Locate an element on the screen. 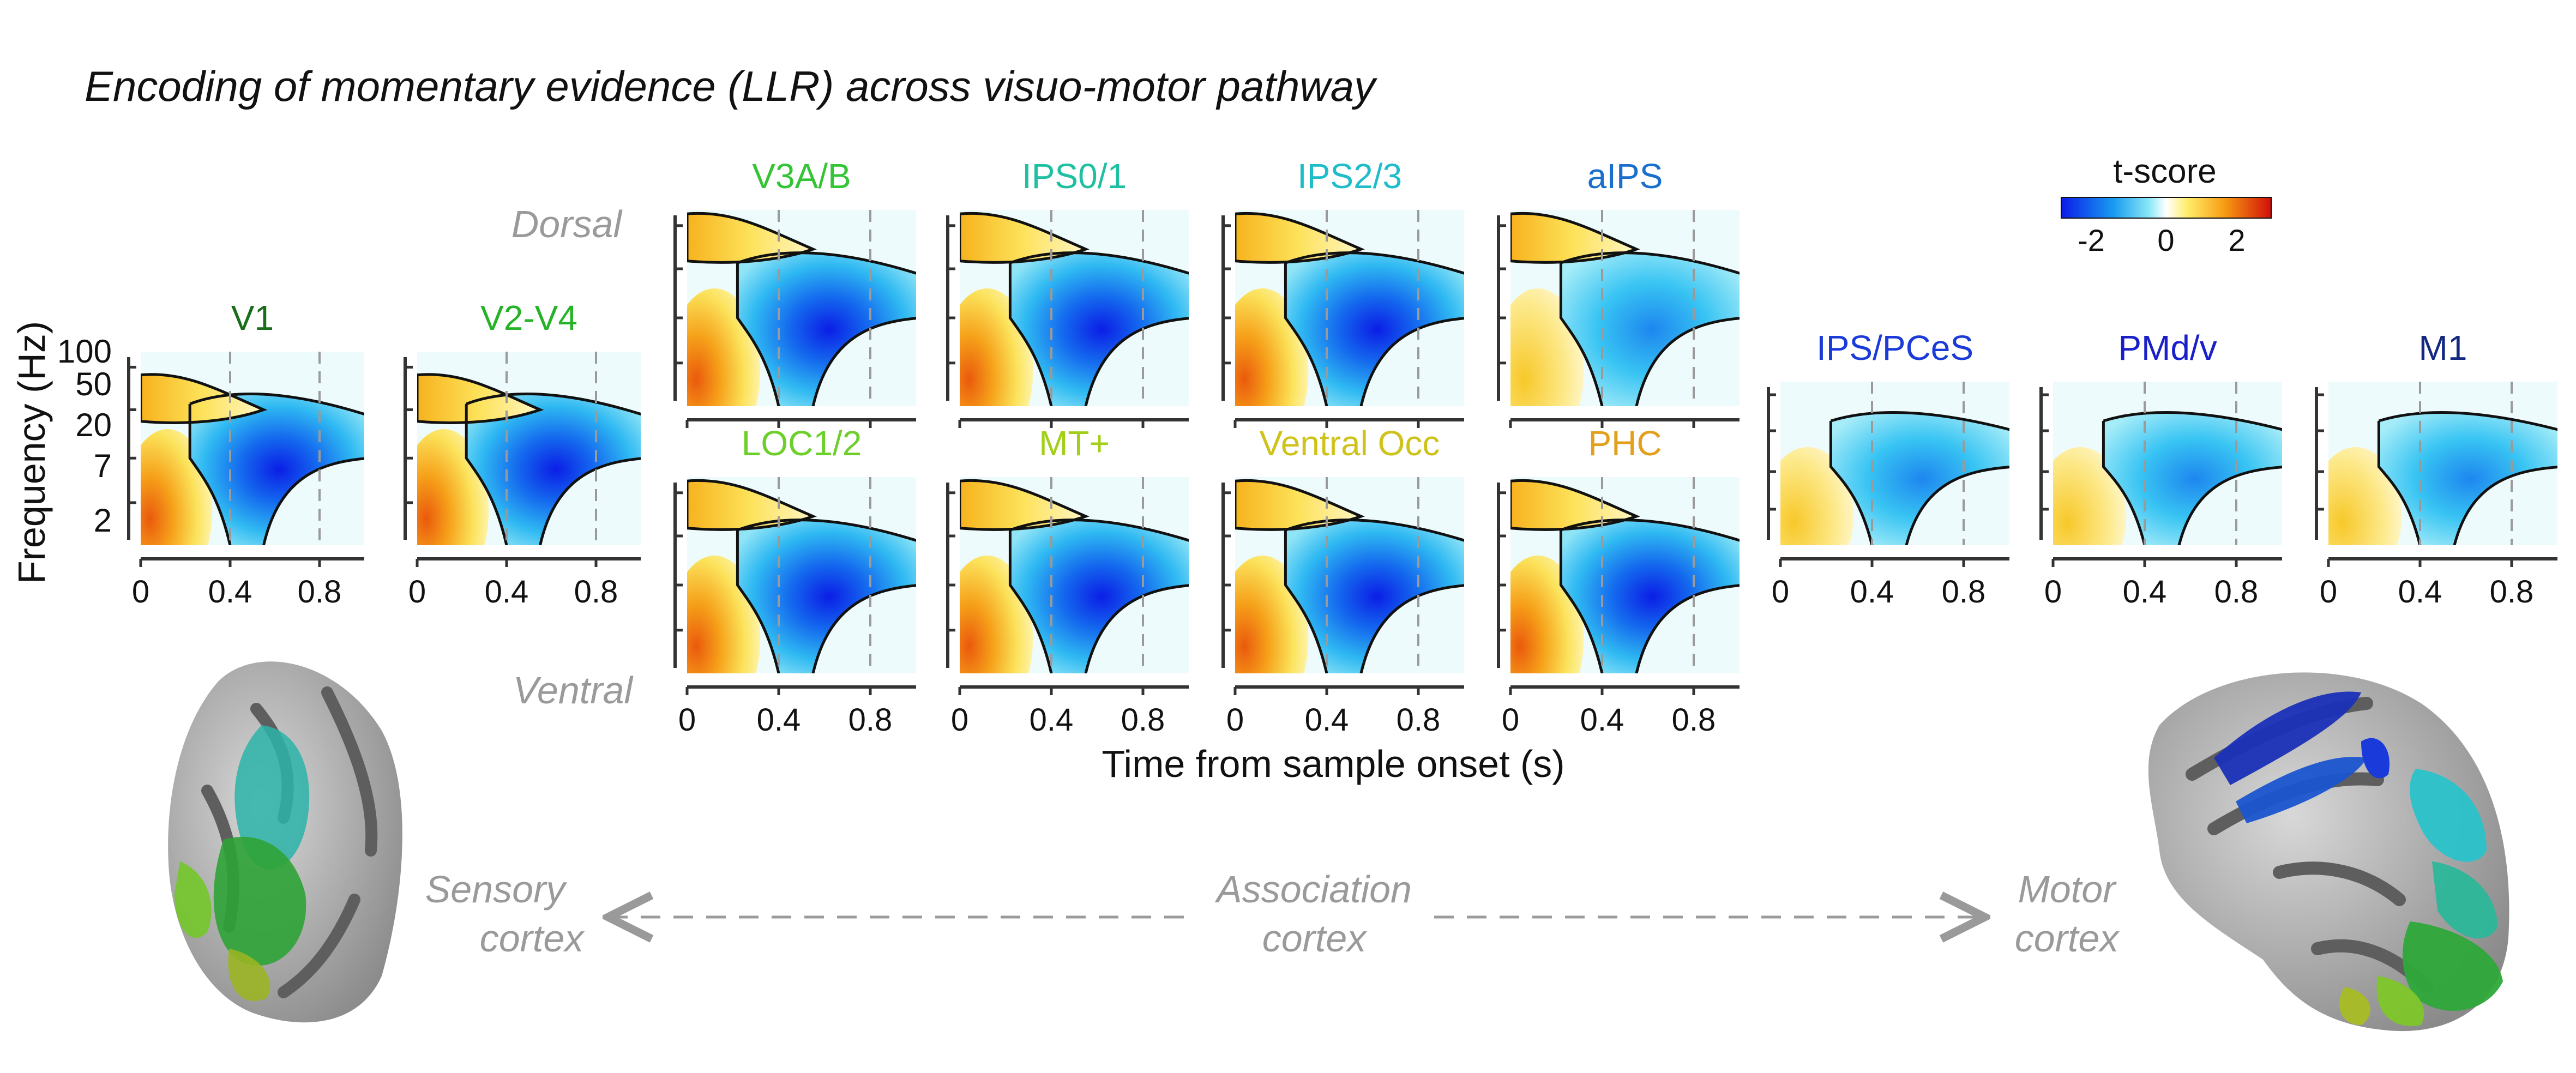 This screenshot has height=1073, width=2576. brain-right-illustration is located at coordinates (2328, 852).